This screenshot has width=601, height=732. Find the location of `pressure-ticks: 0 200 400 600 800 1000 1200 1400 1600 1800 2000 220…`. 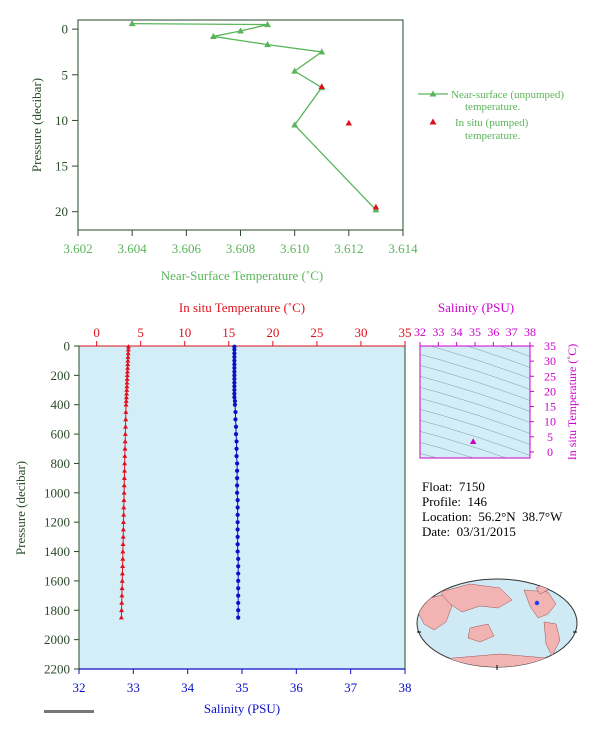

pressure-ticks: 0 200 400 600 800 1000 1200 1400 1600 1800 2000 220… is located at coordinates (61, 508).